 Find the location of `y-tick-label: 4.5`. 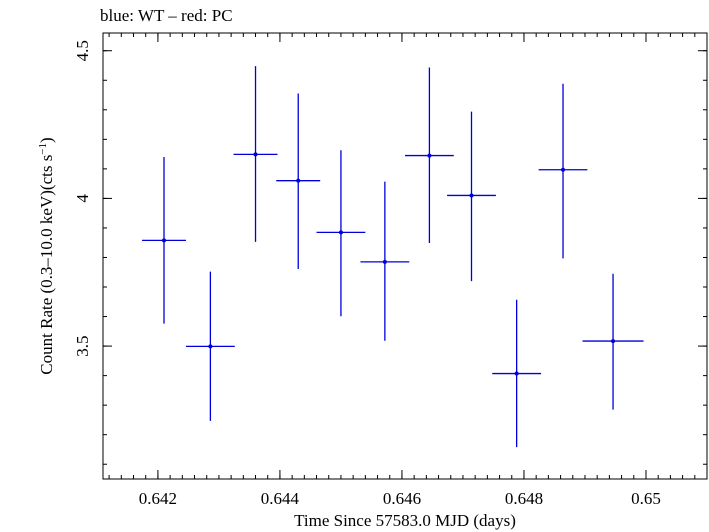

y-tick-label: 4.5 is located at coordinates (82, 50).